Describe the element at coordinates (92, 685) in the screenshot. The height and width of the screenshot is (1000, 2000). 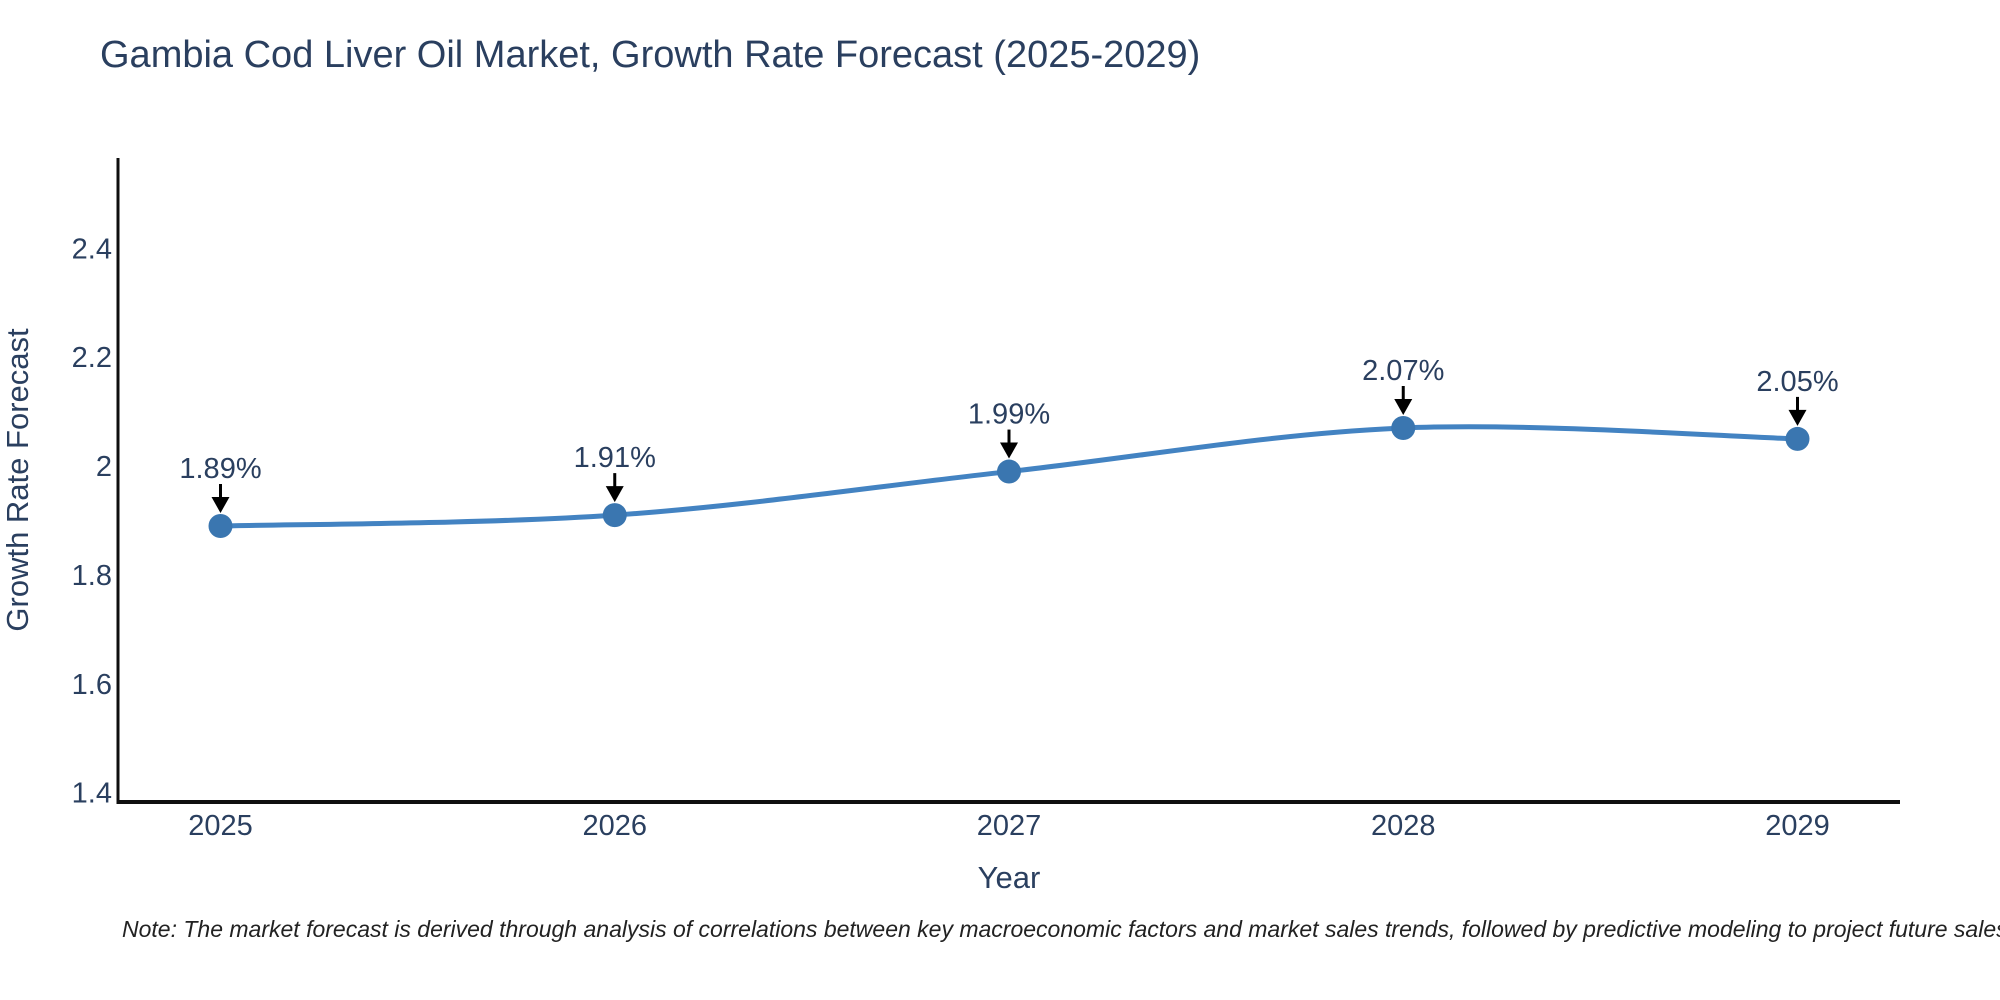
I see `y-tick-label: 1.6` at that location.